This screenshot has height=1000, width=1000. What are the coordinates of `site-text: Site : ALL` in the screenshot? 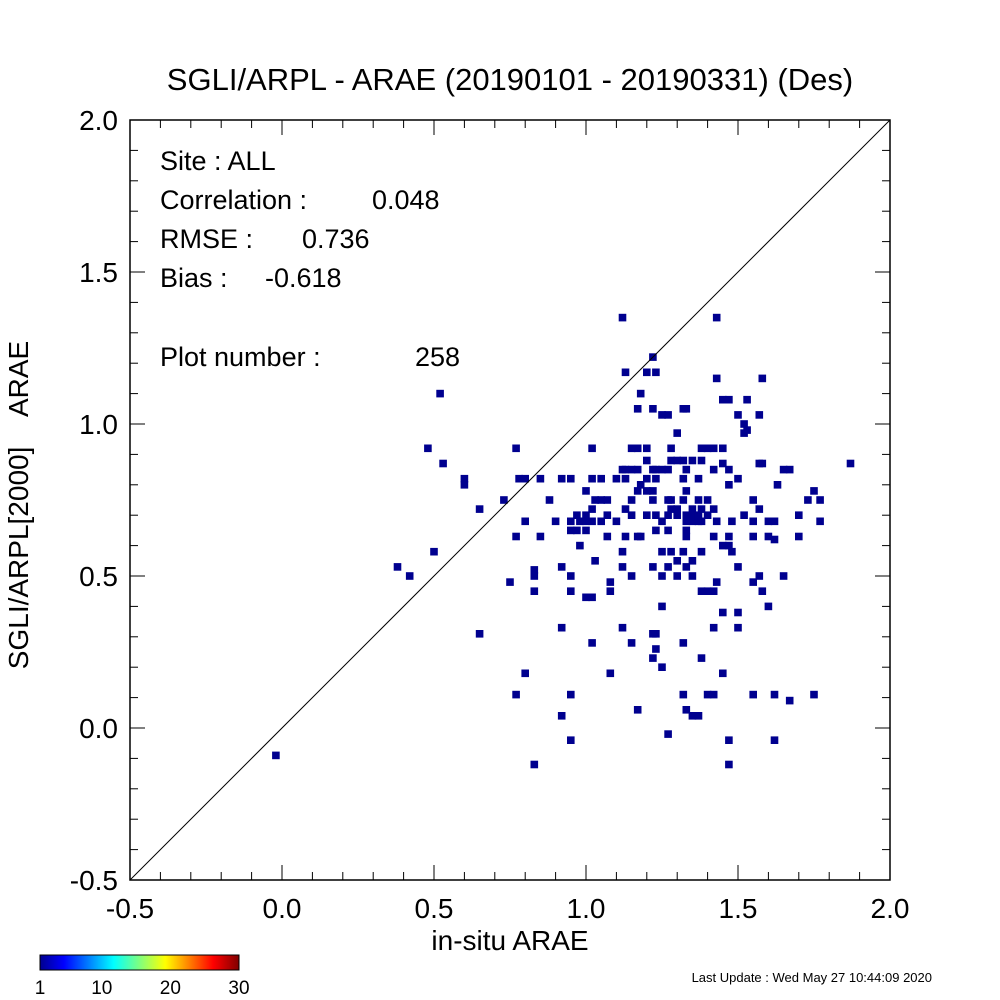 It's located at (218, 161).